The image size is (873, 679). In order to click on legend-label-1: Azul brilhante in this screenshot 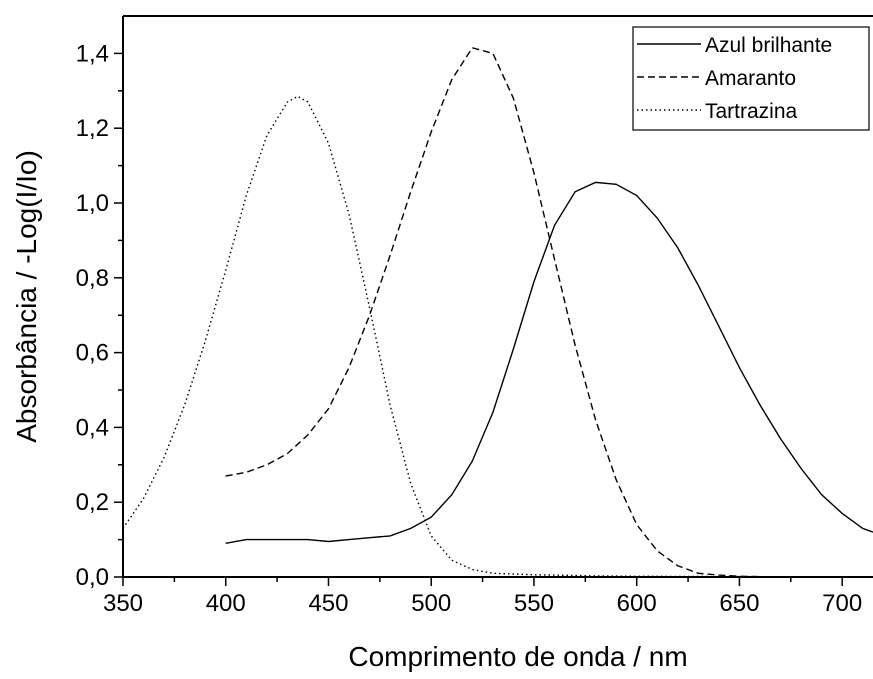, I will do `click(768, 45)`.